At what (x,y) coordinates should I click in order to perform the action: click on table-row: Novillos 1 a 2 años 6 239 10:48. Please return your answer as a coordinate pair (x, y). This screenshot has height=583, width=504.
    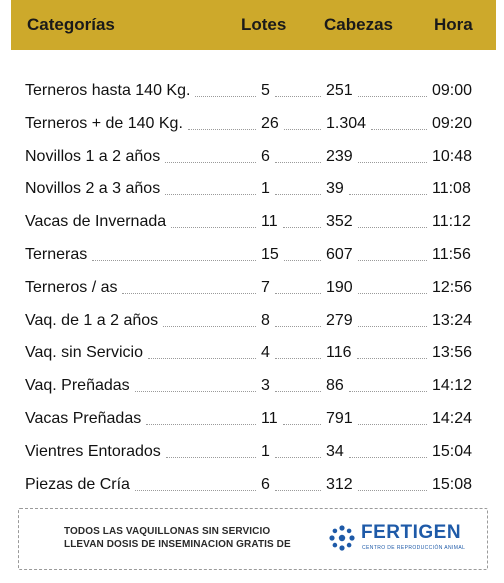
    Looking at the image, I should click on (253, 158).